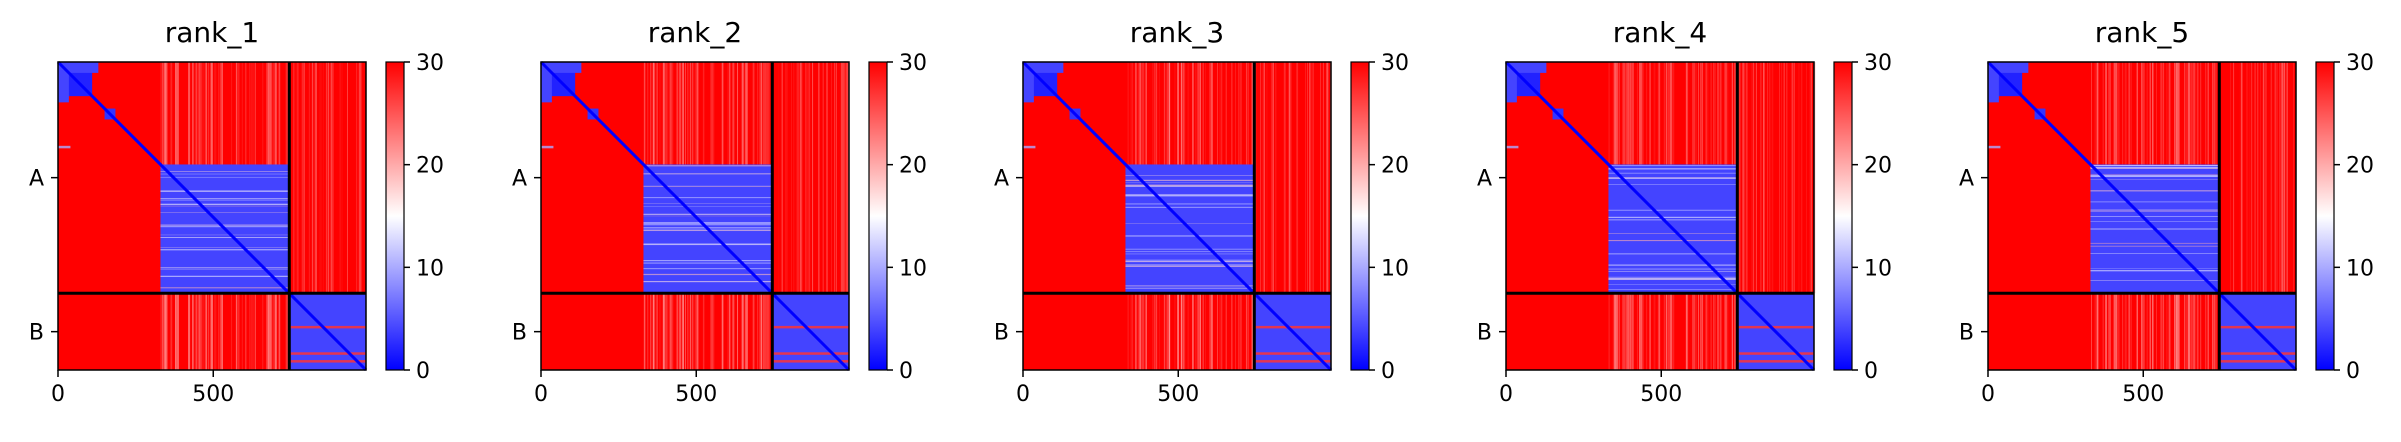 This screenshot has height=442, width=2401. I want to click on panel-title: rank_1, so click(212, 32).